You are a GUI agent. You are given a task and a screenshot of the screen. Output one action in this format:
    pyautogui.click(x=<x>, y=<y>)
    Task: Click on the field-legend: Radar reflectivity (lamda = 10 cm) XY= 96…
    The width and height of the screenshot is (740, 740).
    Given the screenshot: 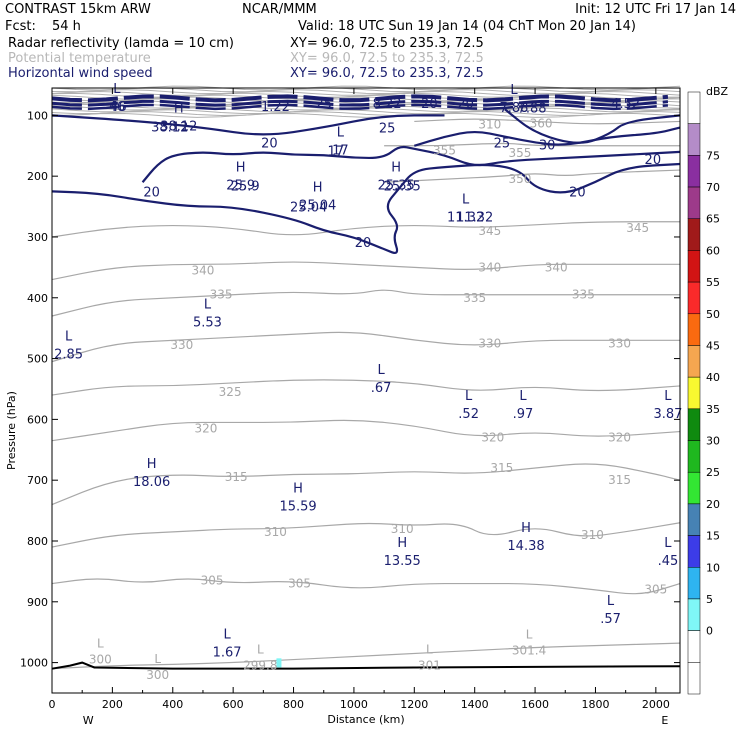 What is the action you would take?
    pyautogui.click(x=246, y=58)
    